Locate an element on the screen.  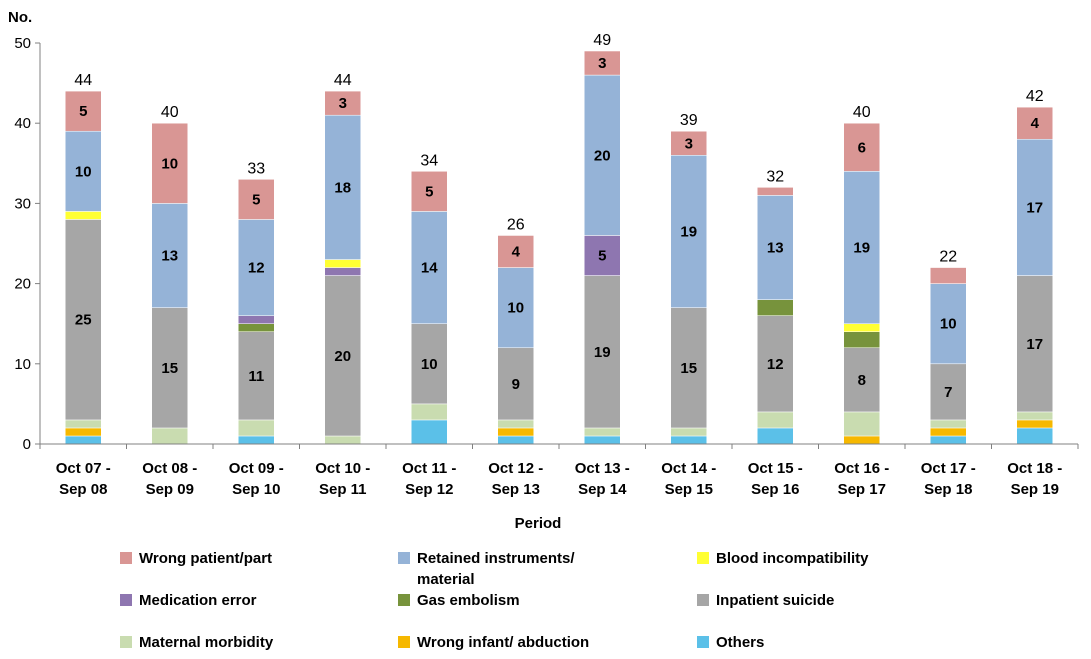
x-tick-label: Oct 12 - is located at coordinates (515, 468).